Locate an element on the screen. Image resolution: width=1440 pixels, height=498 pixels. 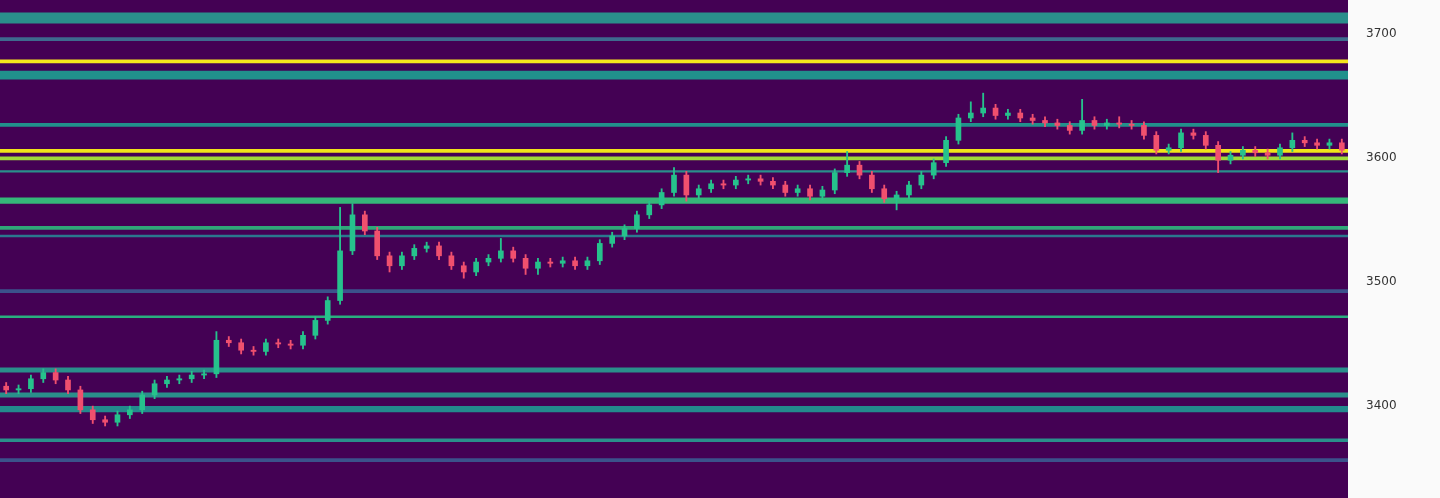
y-tick-label: 3500 is located at coordinates (1381, 281).